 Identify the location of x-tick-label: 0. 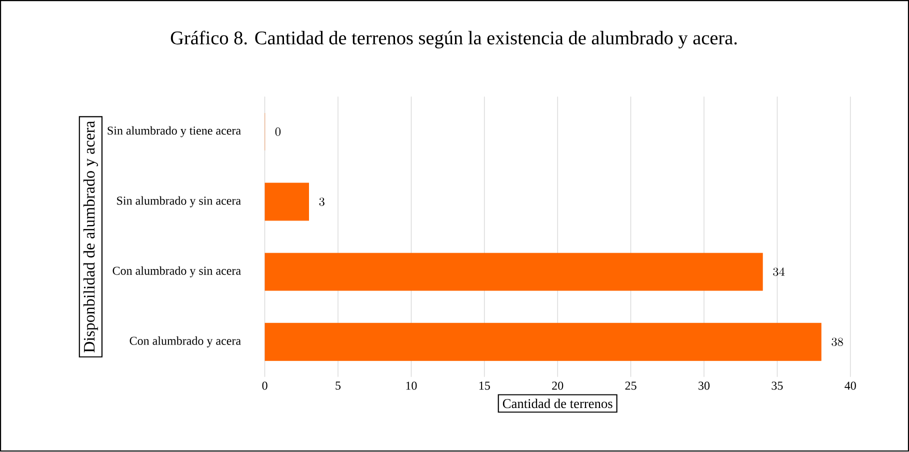
(265, 386).